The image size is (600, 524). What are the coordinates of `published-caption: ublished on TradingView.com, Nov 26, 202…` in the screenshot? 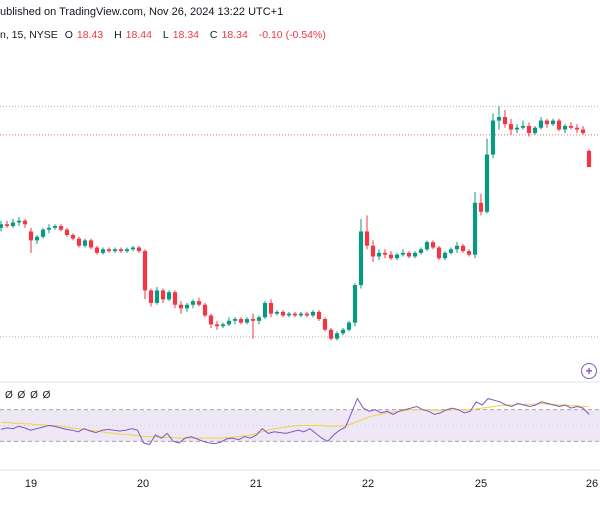 It's located at (142, 12).